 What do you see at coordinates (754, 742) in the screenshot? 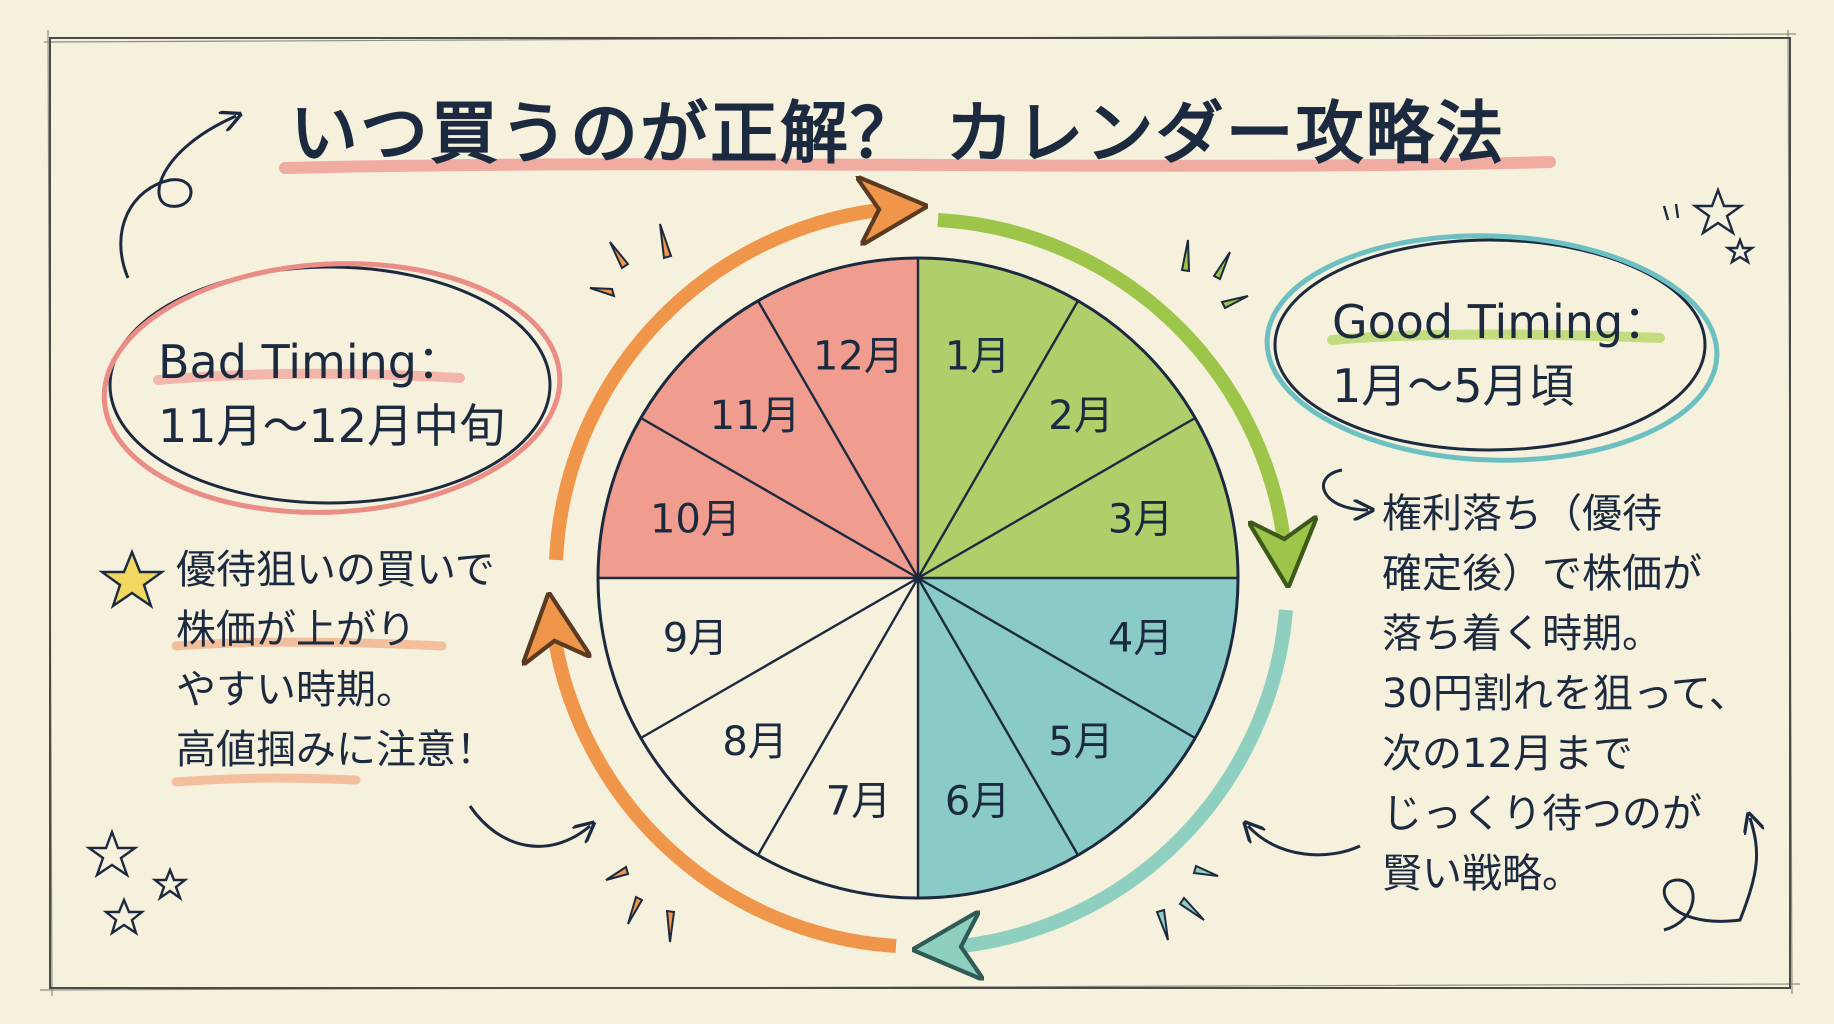
I see `month-label-8: 8月` at bounding box center [754, 742].